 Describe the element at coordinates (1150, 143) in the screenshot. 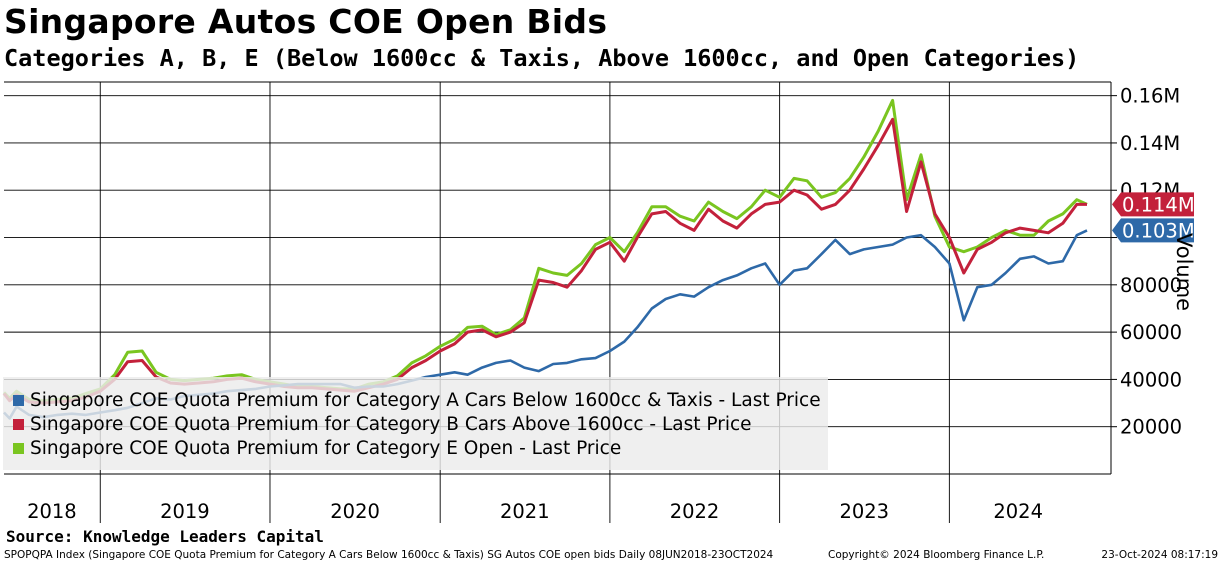

I see `y-tick-label: 0.14M` at that location.